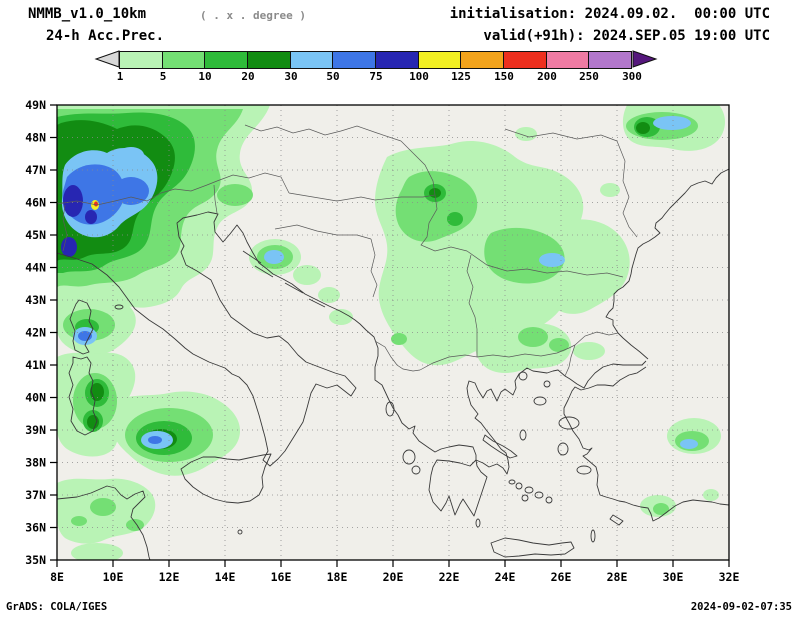 The image size is (800, 618). I want to click on coastline-turkey, so click(646, 444).